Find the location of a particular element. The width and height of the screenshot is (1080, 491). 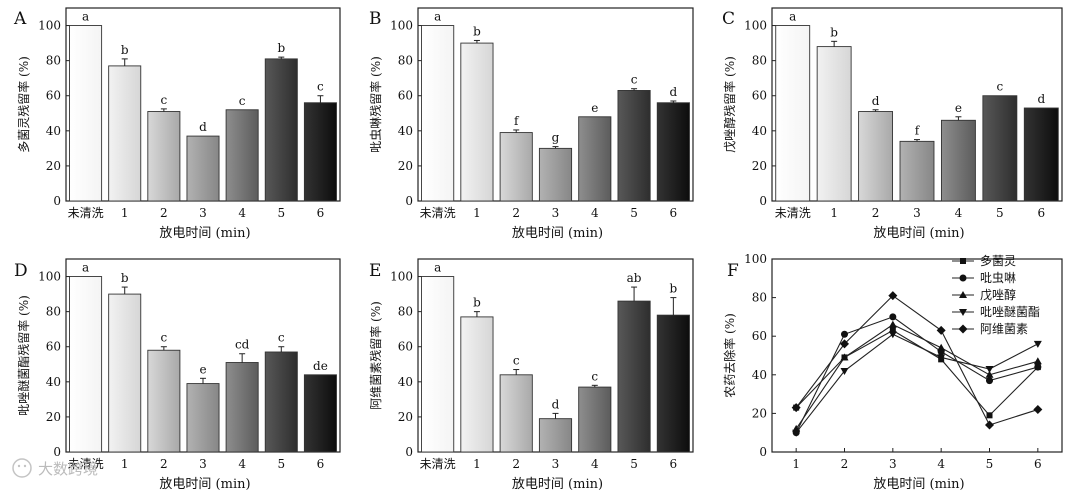

legend-label: 戊唑醇 is located at coordinates (998, 294).